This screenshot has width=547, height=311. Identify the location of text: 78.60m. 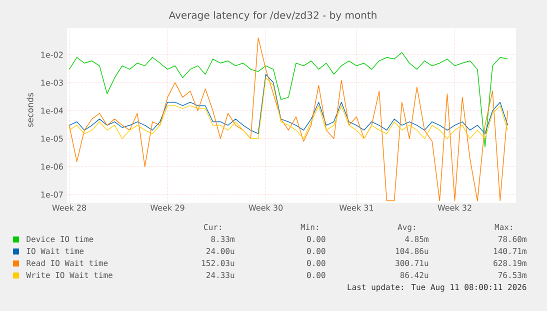
(512, 239).